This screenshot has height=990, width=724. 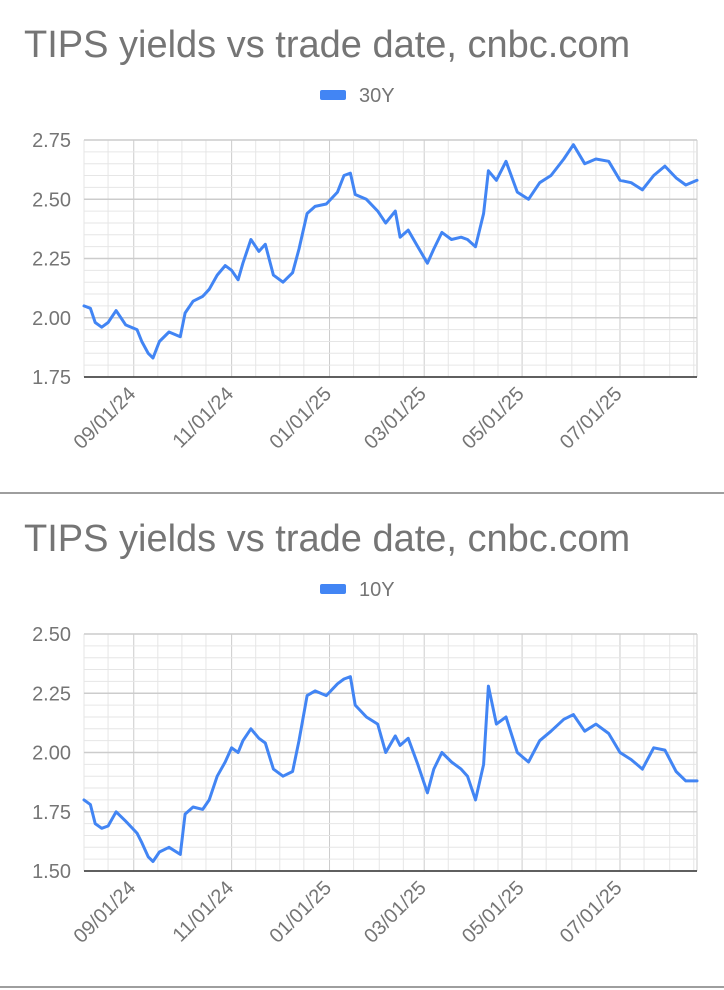 What do you see at coordinates (333, 589) in the screenshot?
I see `legend-swatch-10y` at bounding box center [333, 589].